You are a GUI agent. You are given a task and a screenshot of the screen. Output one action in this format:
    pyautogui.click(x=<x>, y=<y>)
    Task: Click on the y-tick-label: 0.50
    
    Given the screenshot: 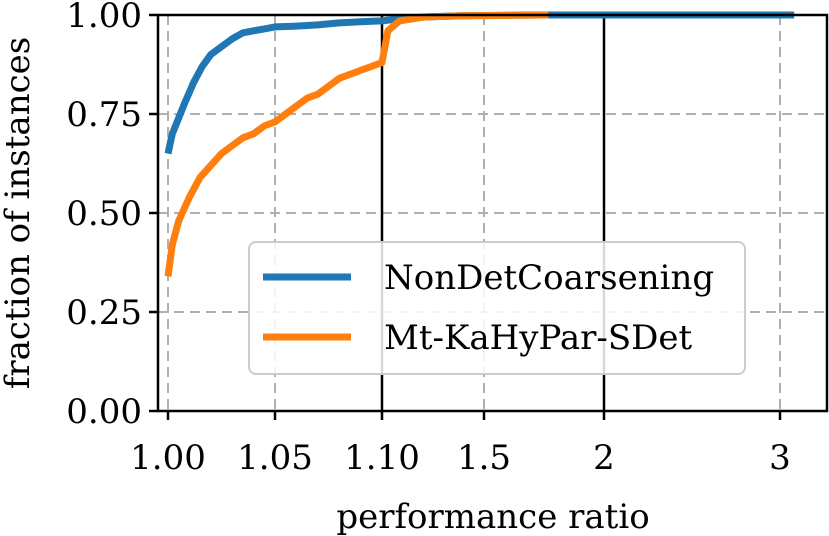 What is the action you would take?
    pyautogui.click(x=104, y=214)
    